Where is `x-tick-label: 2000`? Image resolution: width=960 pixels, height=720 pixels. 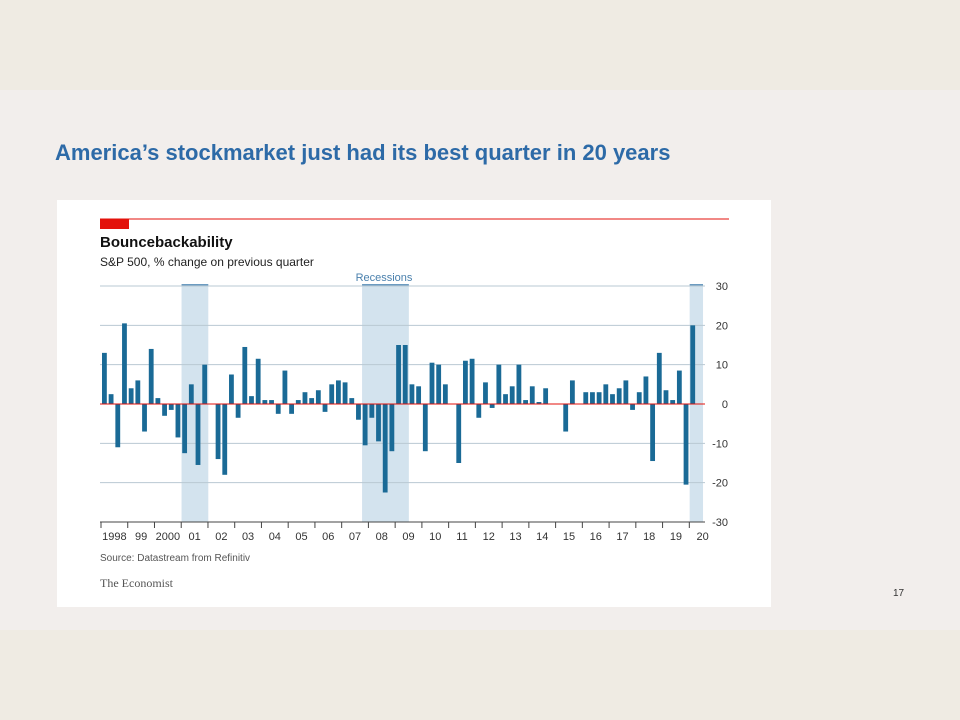 x-tick-label: 2000 is located at coordinates (168, 537).